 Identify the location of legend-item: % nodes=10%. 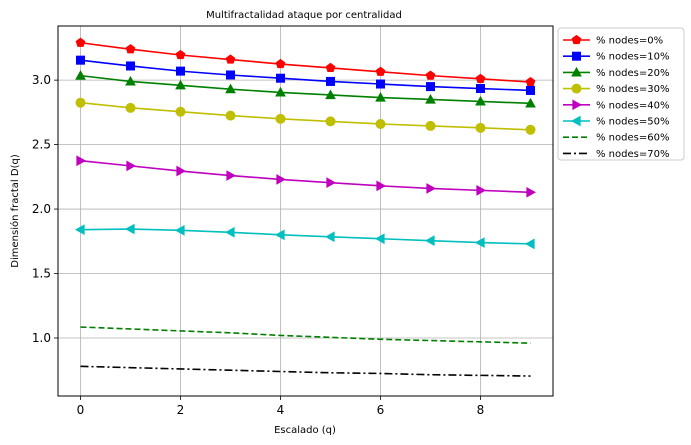
(616, 57).